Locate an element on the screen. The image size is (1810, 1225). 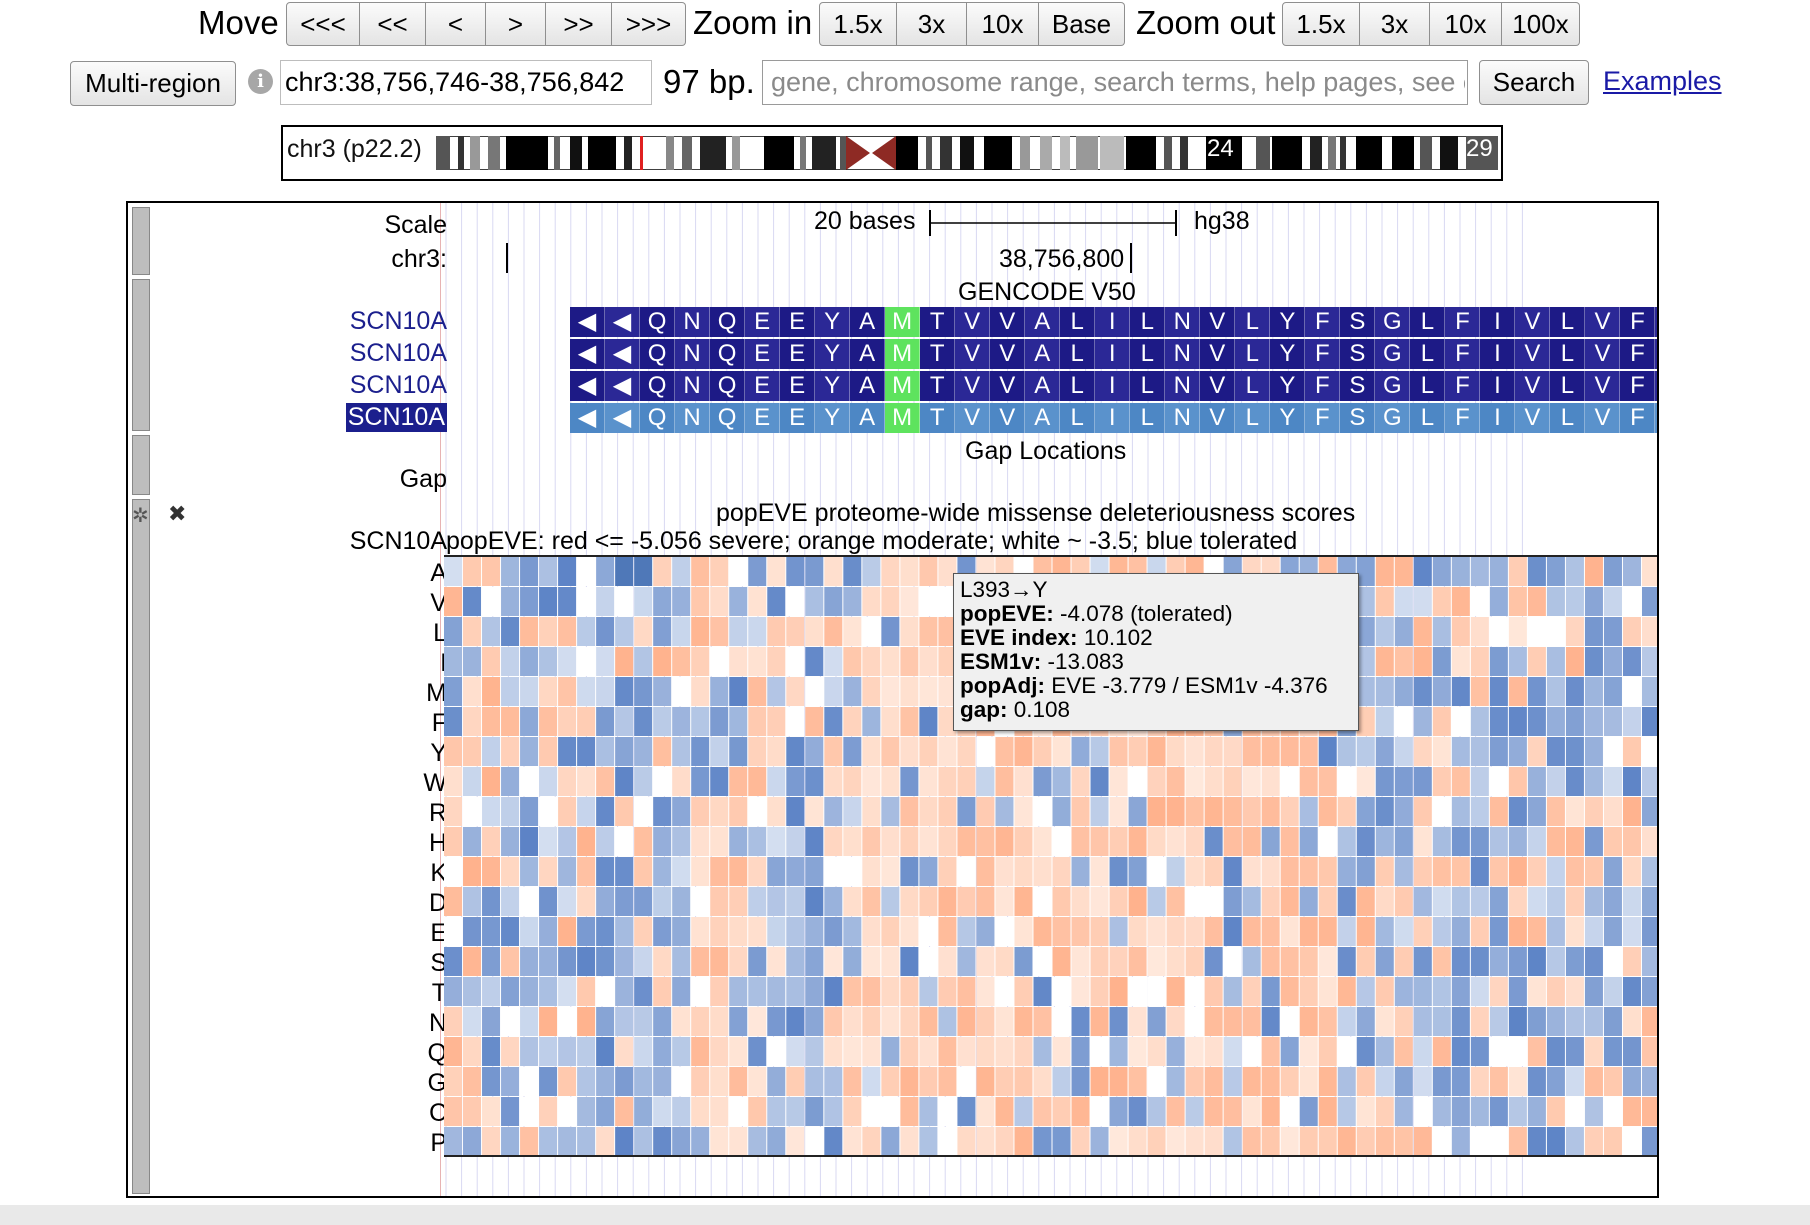
move-right-button: >> is located at coordinates (579, 24).